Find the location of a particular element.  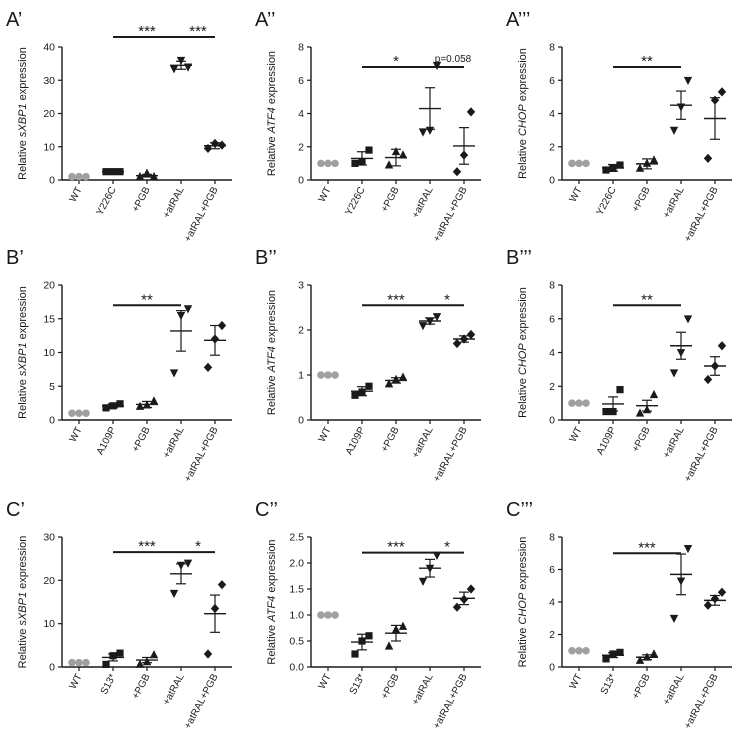

y-tick-label: 2.0 is located at coordinates (296, 564).